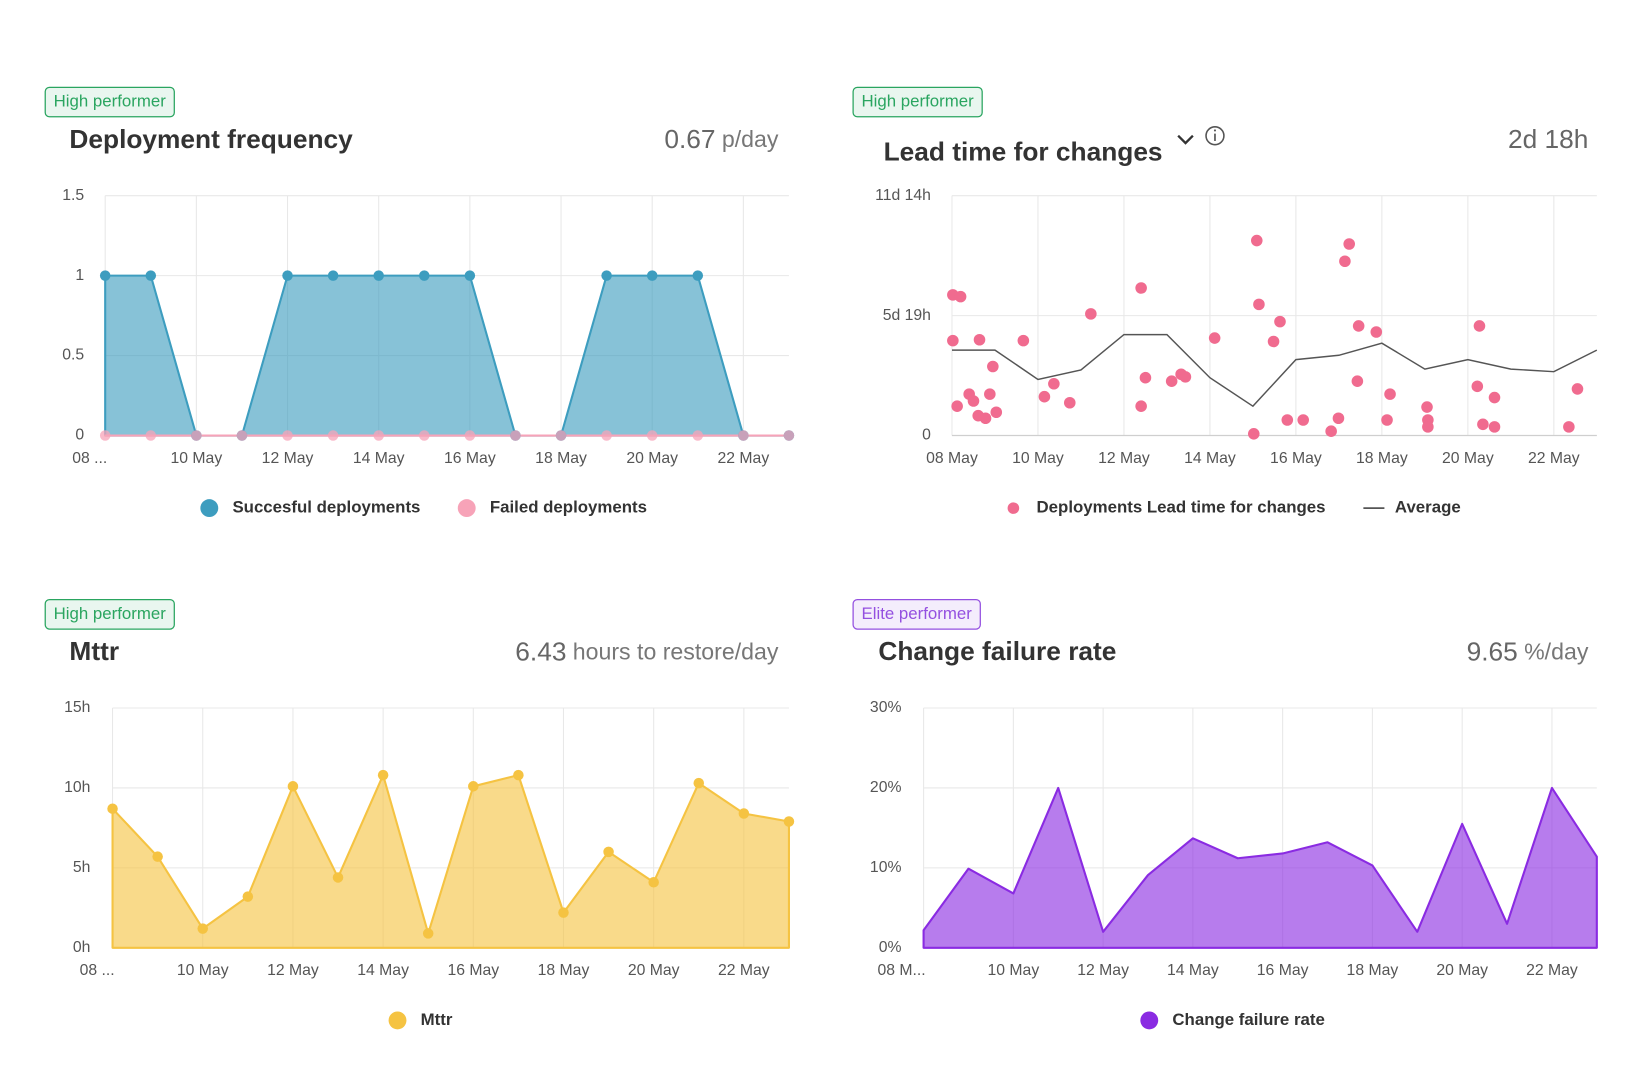  What do you see at coordinates (540, 651) in the screenshot?
I see `summary-value: 6.43` at bounding box center [540, 651].